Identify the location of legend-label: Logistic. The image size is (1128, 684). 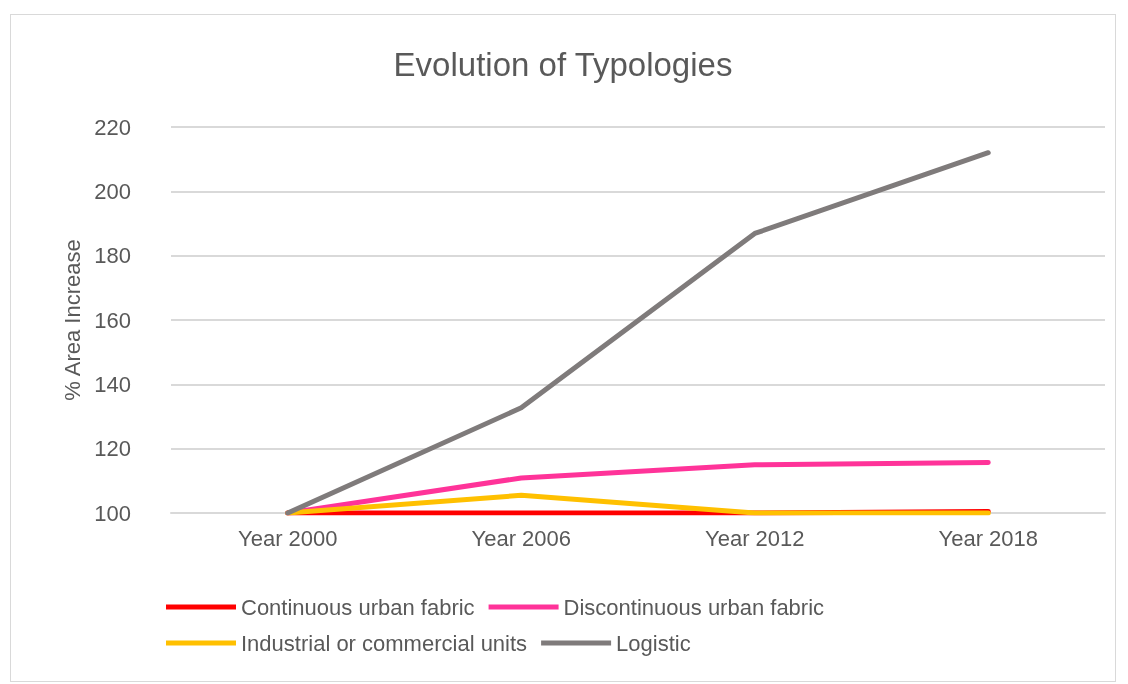
(653, 643).